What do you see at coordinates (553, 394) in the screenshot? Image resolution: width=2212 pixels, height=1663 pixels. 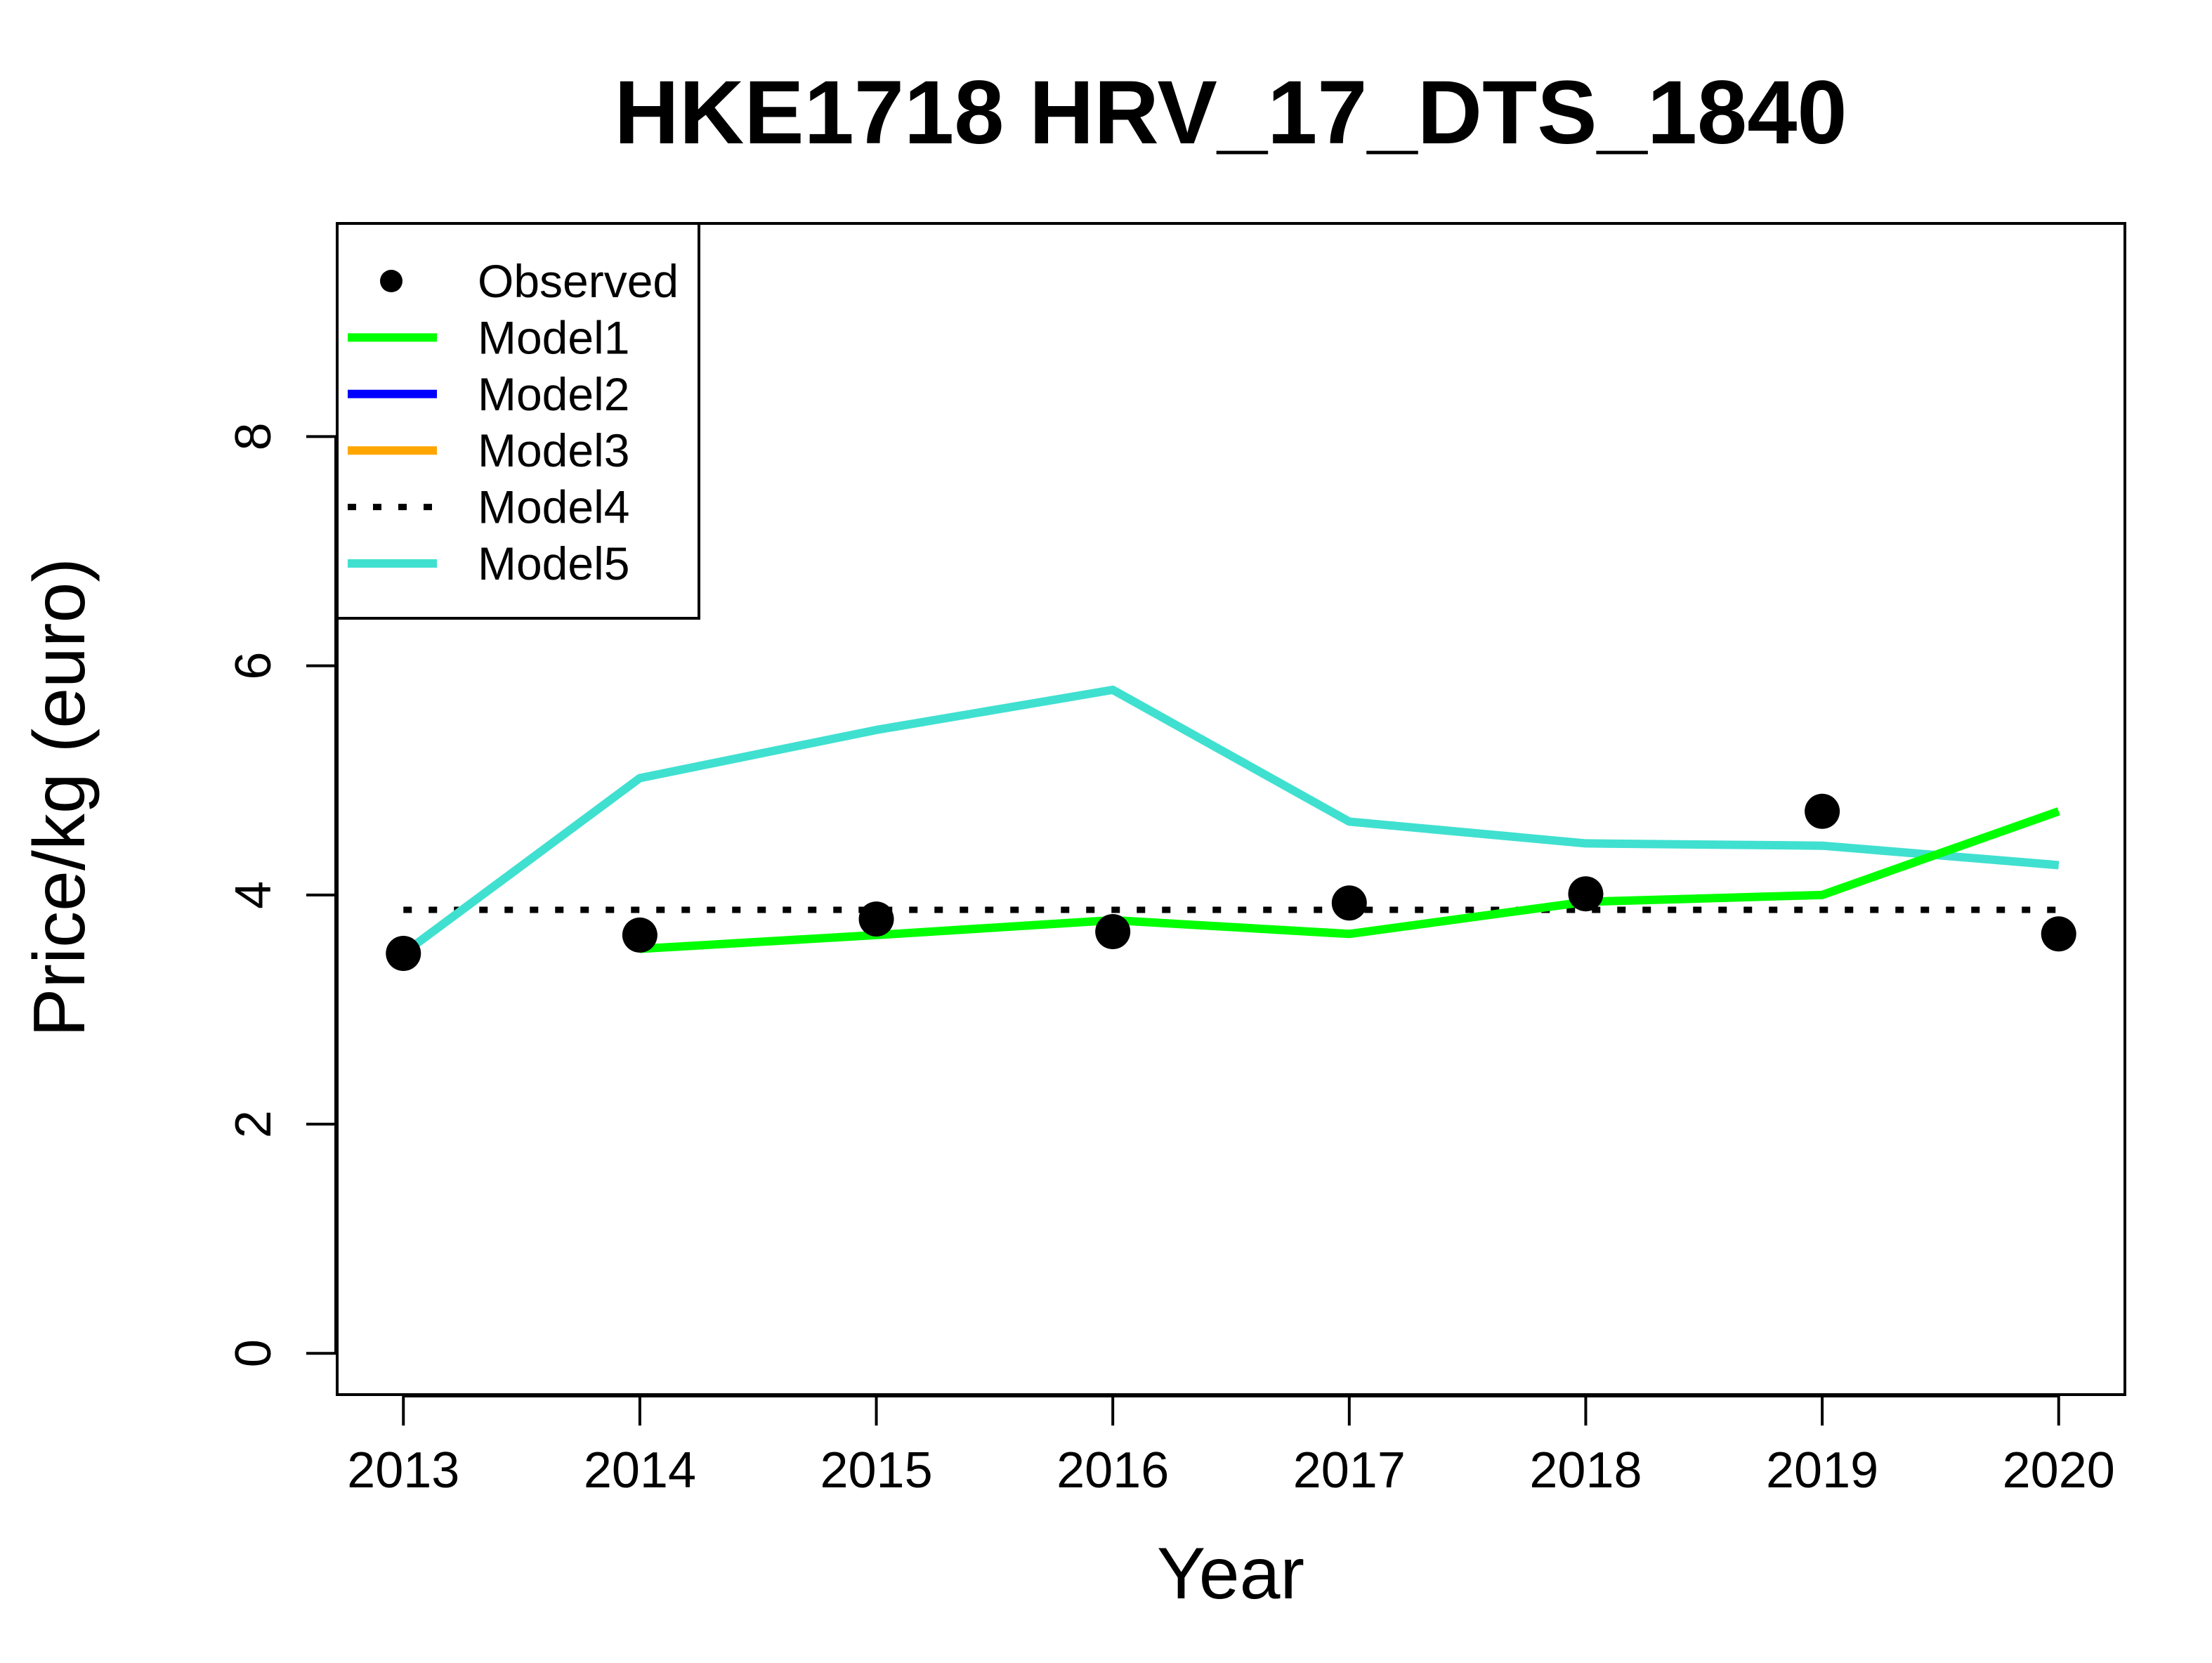 I see `legend-label-model2: Model2` at bounding box center [553, 394].